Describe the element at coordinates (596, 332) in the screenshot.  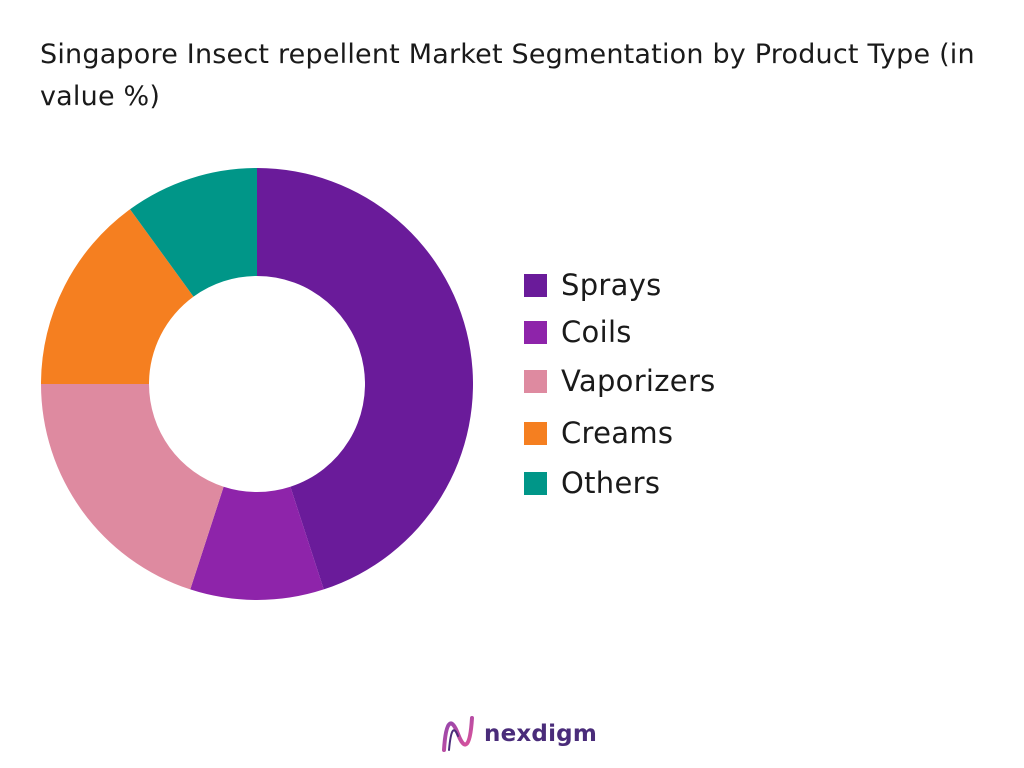
I see `legend-label: Coils` at that location.